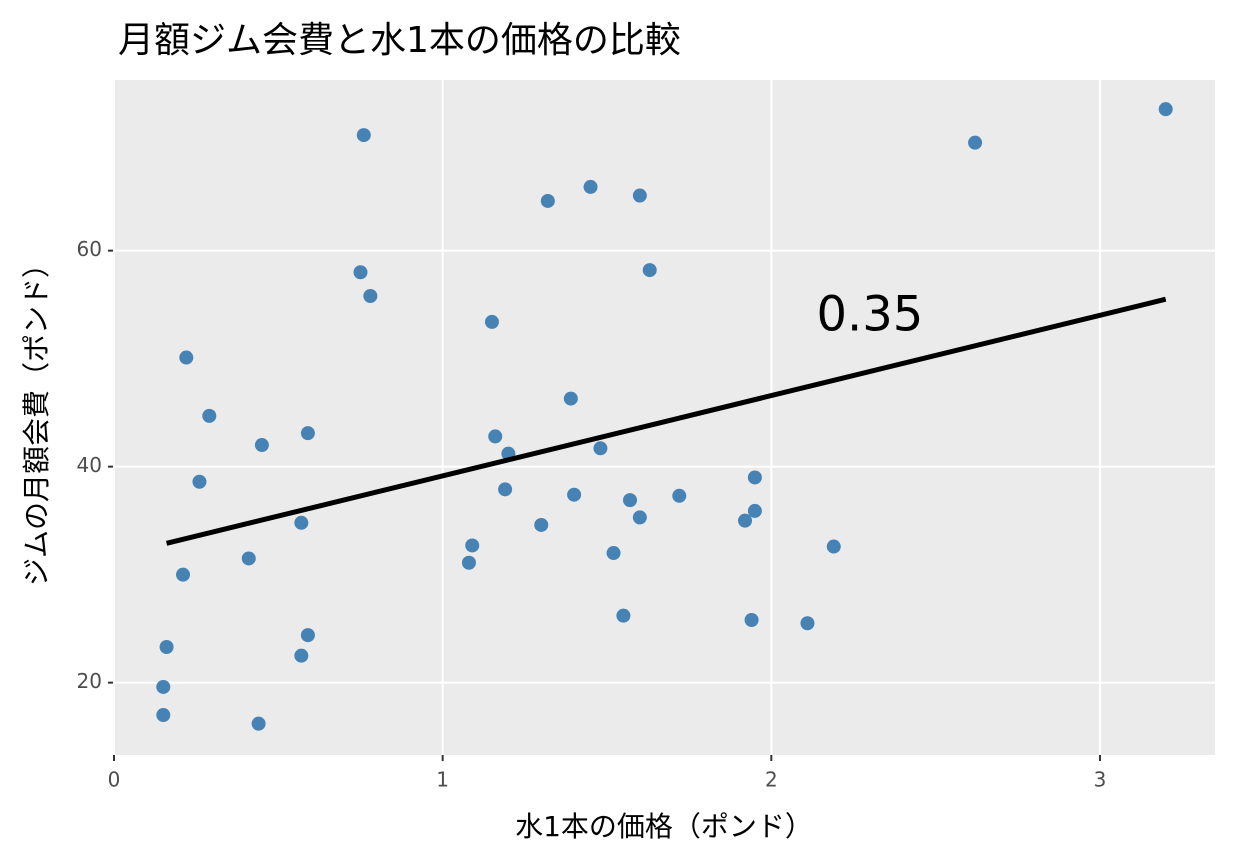 This screenshot has height=864, width=1234. Describe the element at coordinates (89, 465) in the screenshot. I see `y-tick-label: 40` at that location.